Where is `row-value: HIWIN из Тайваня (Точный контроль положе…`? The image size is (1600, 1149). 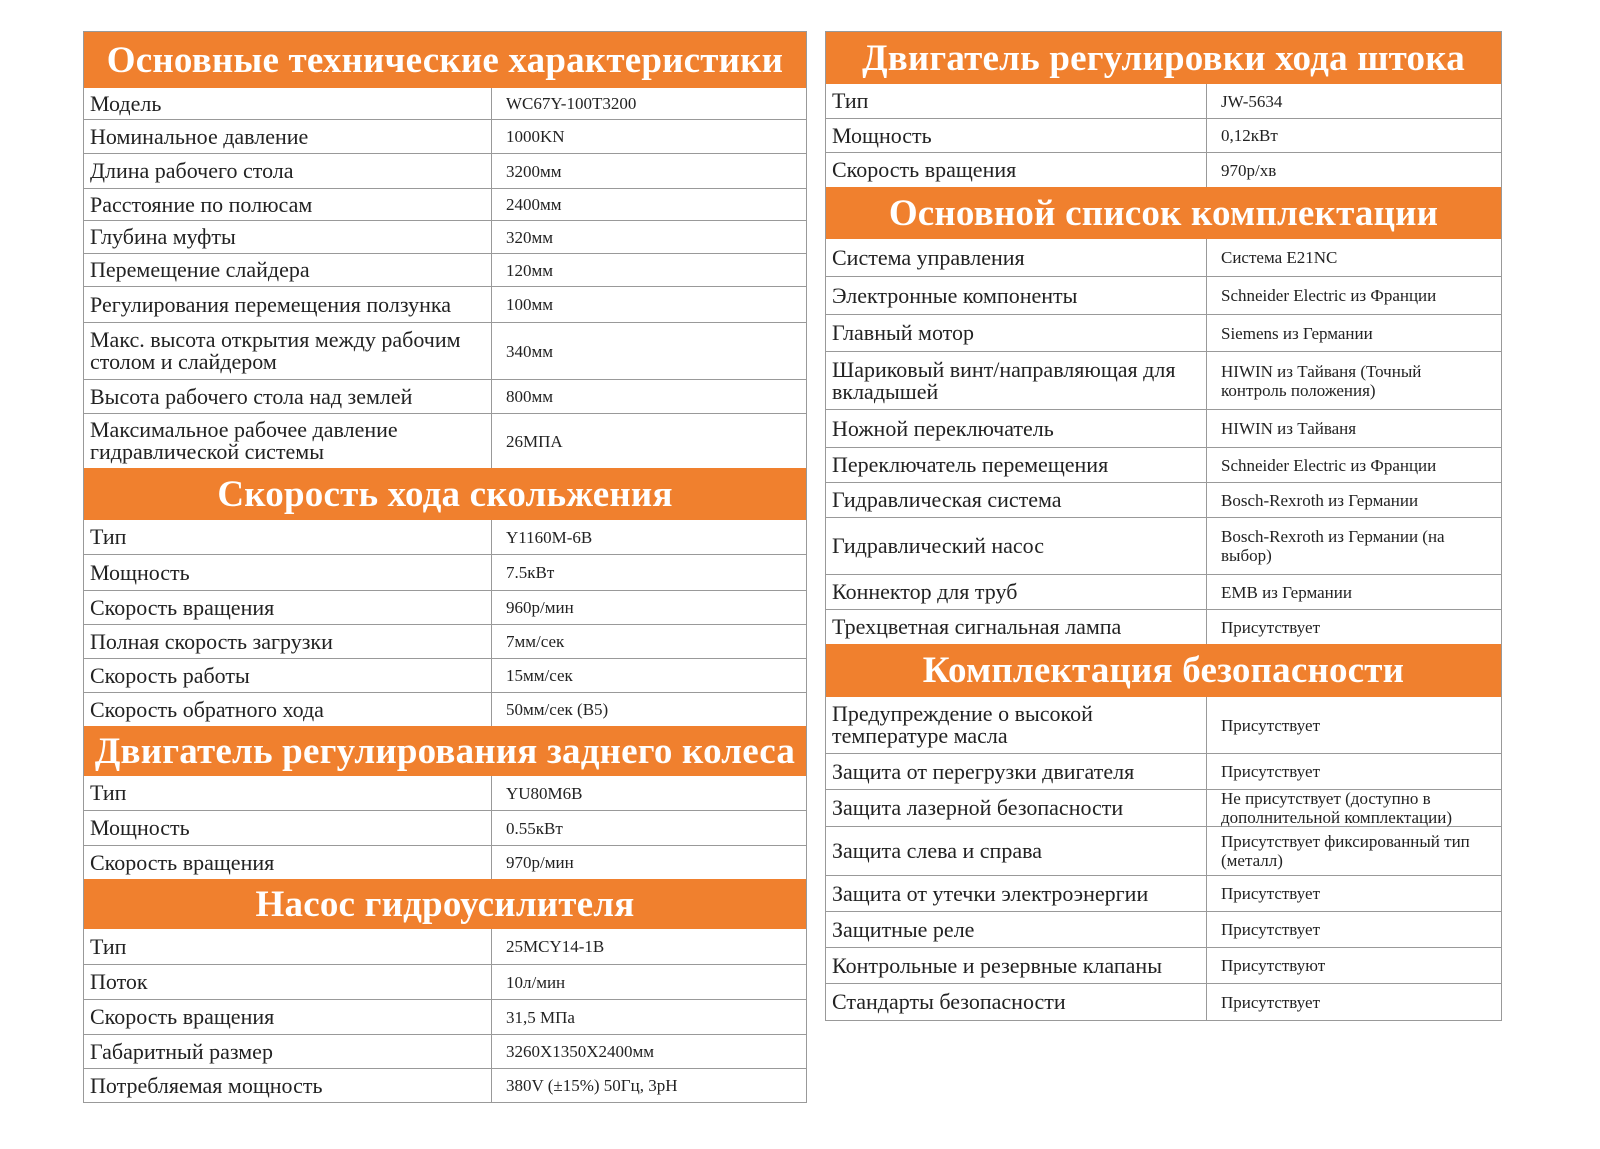 row-value: HIWIN из Тайваня (Точный контроль положе… is located at coordinates (1321, 380).